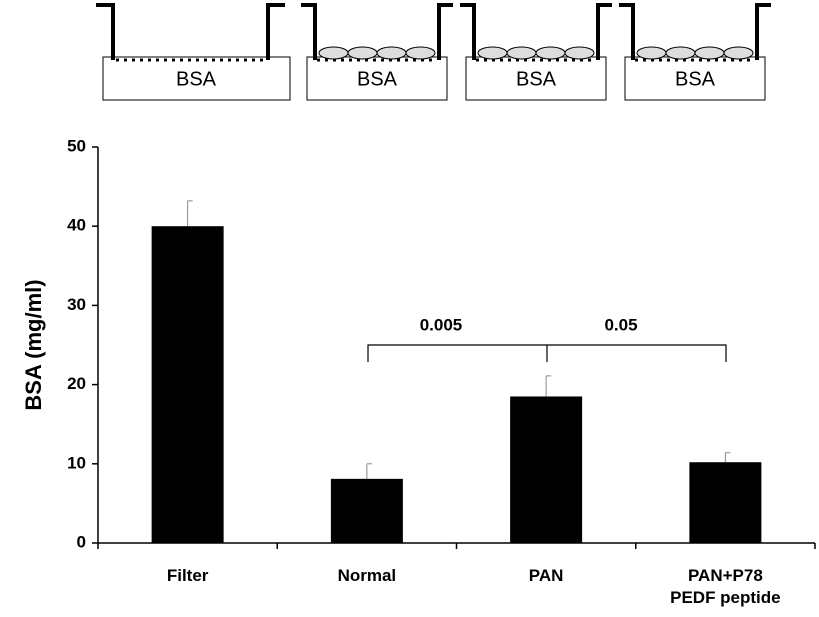 Image resolution: width=819 pixels, height=617 pixels. What do you see at coordinates (76, 145) in the screenshot?
I see `y-tick-label: 50` at bounding box center [76, 145].